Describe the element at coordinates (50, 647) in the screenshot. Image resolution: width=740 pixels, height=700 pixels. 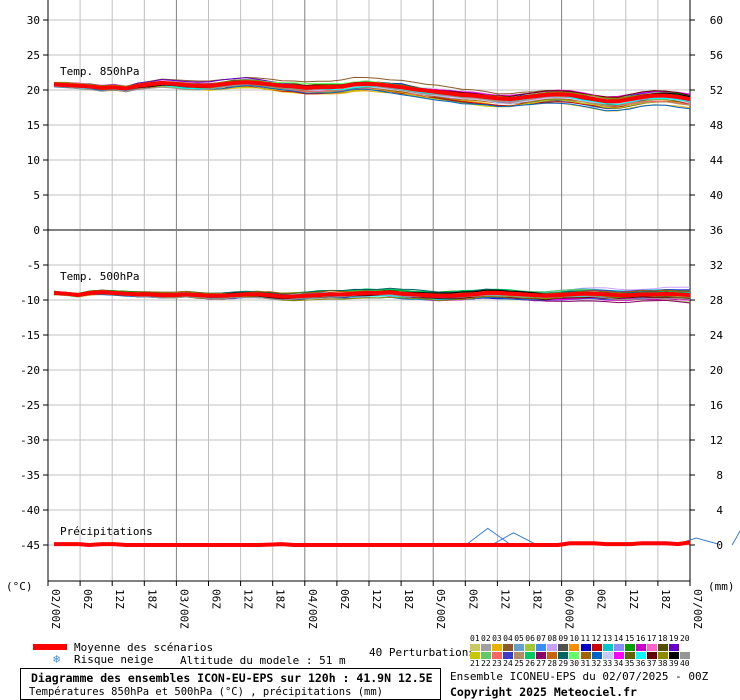
I see `mean-legend-swatch` at that location.